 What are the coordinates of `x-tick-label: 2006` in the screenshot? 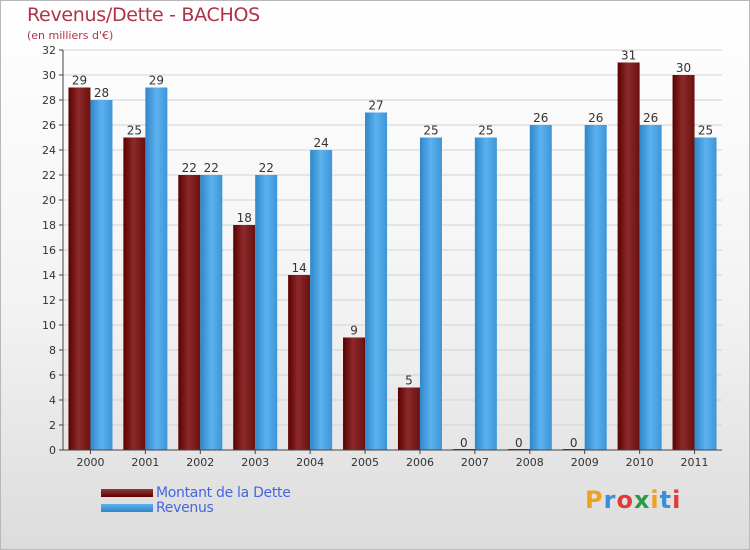 It's located at (420, 462).